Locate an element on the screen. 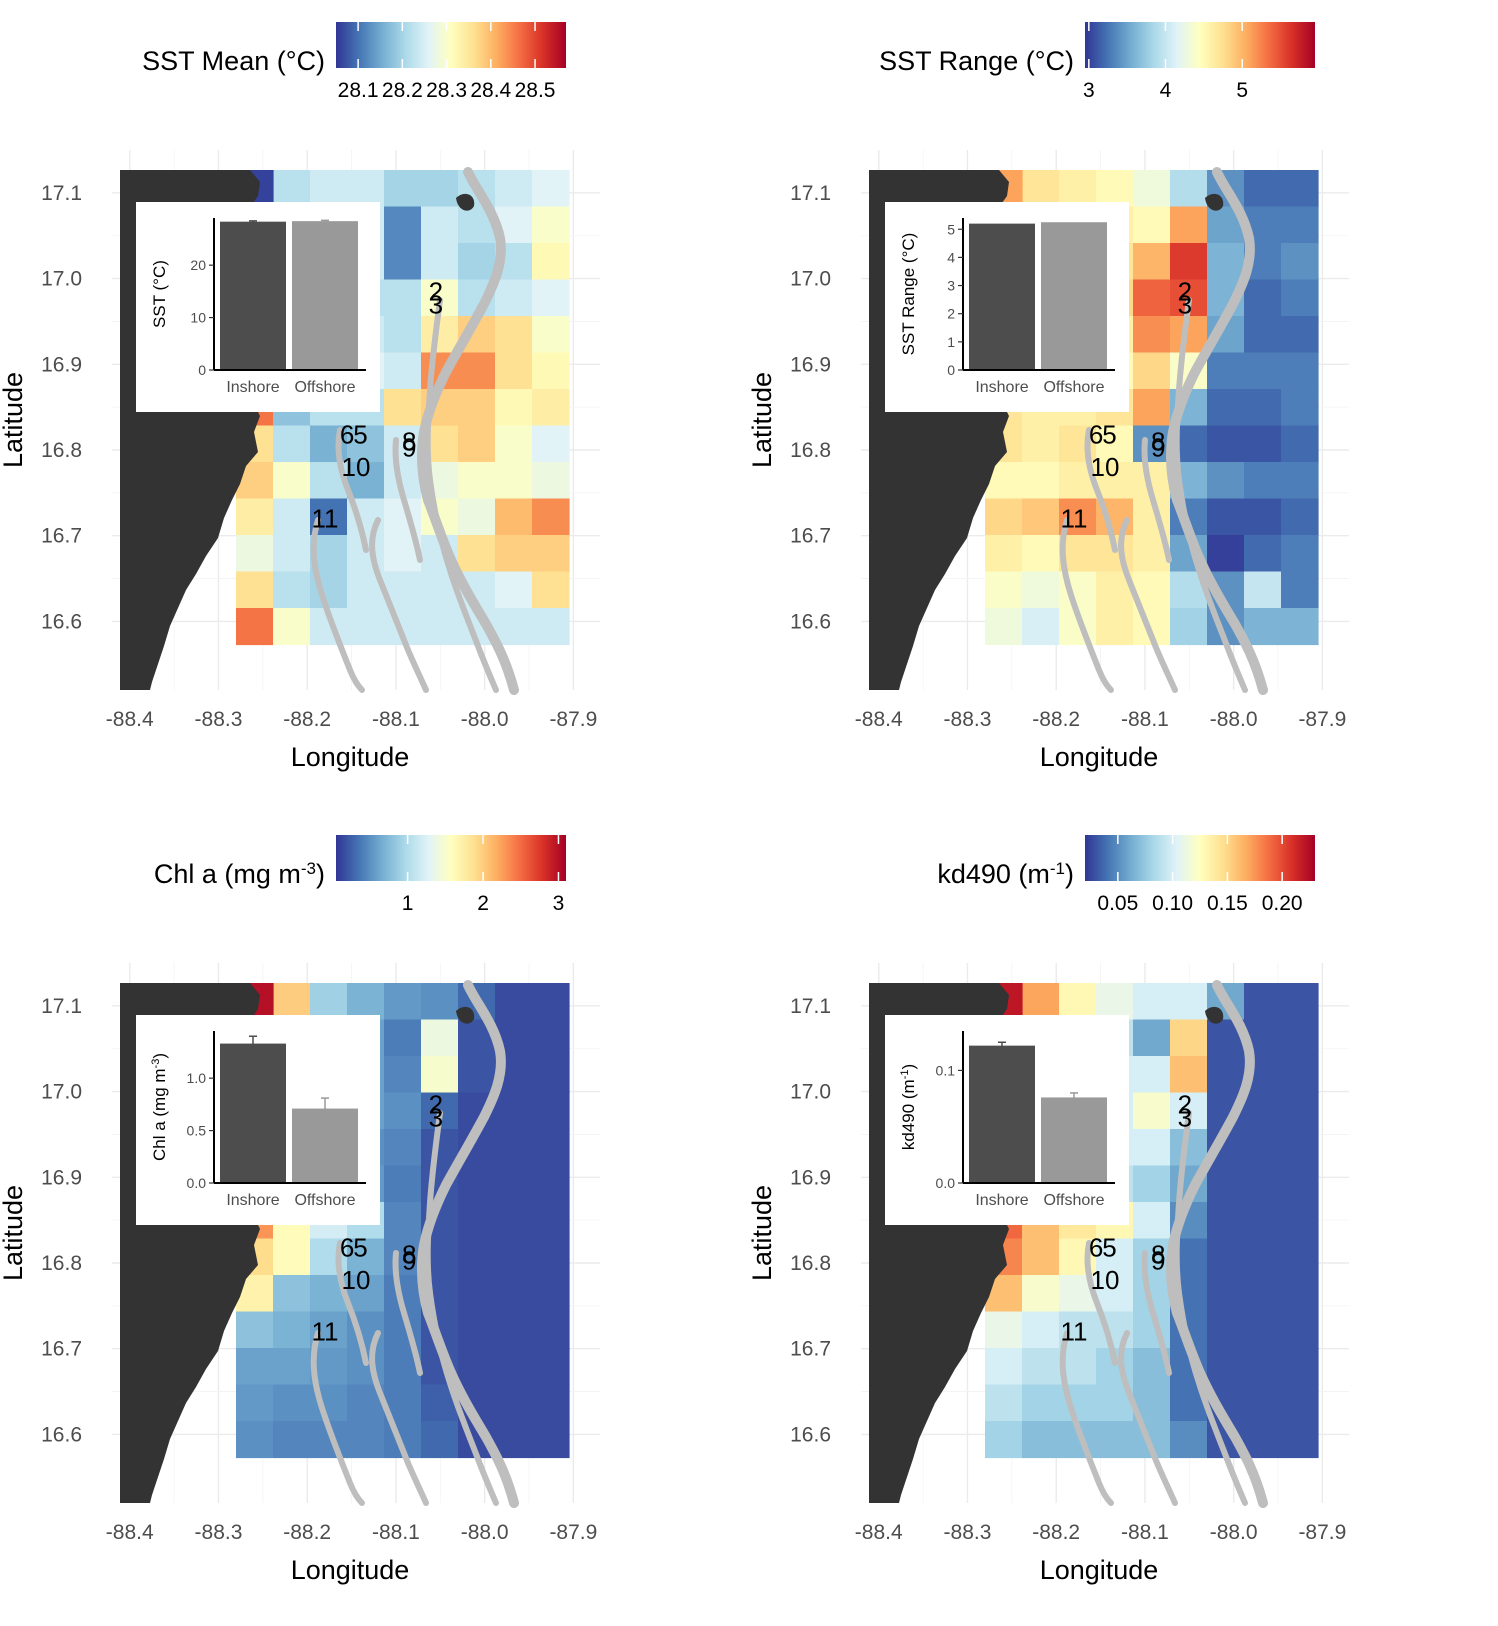 The width and height of the screenshot is (1498, 1626). site-label: 11 is located at coordinates (324, 1332).